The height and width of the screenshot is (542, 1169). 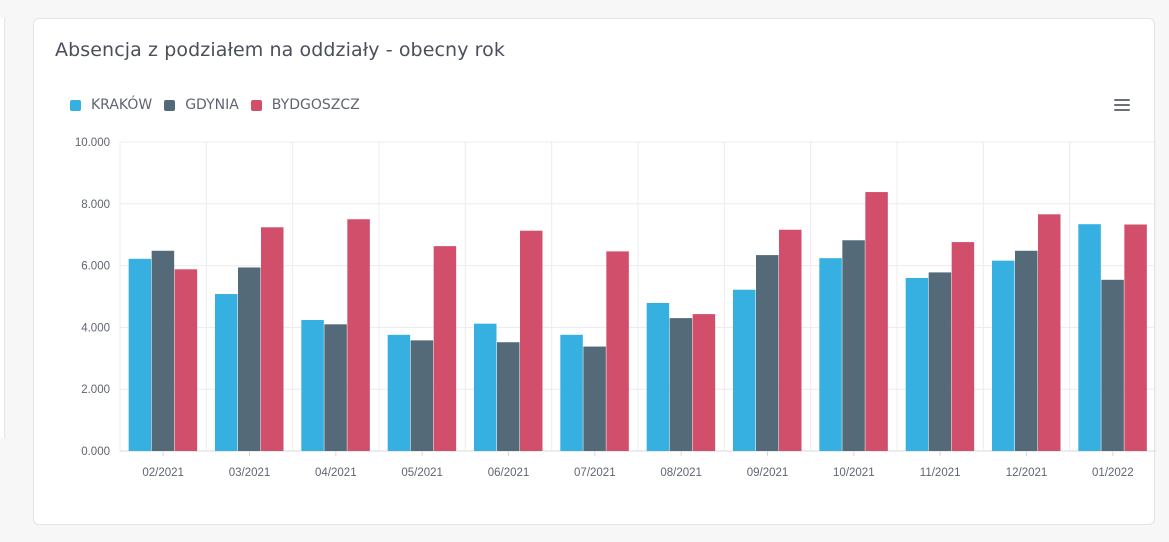 I want to click on legend-item-bydgoszcz: BYDGOSZCZ, so click(x=305, y=105).